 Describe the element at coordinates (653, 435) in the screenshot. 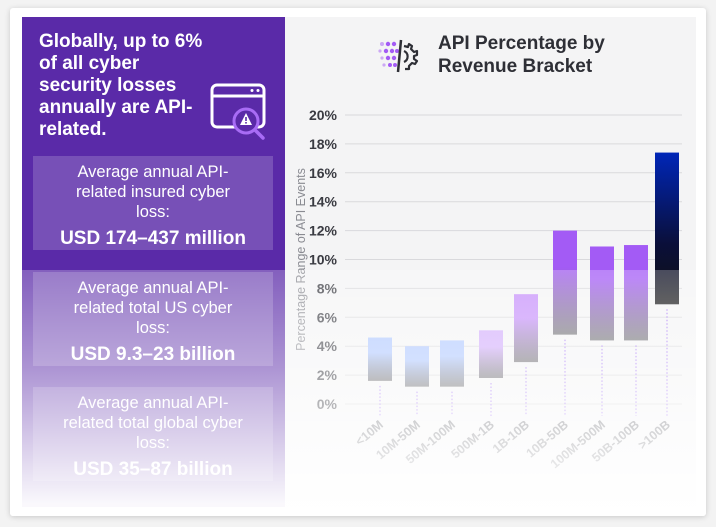

I see `x-tick-label: >100B` at that location.